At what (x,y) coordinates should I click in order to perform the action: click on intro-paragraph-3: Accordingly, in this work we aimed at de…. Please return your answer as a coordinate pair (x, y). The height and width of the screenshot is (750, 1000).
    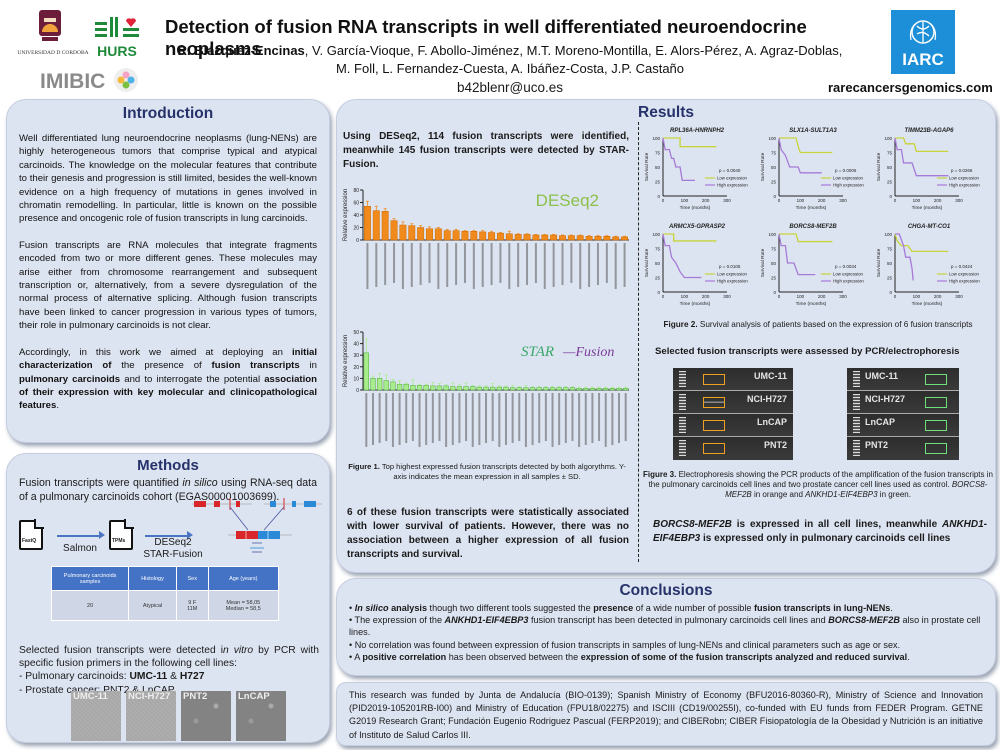
    Looking at the image, I should click on (168, 379).